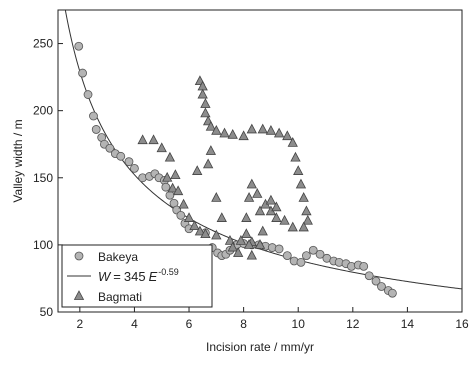  I want to click on x-tick-label: 12, so click(353, 324).